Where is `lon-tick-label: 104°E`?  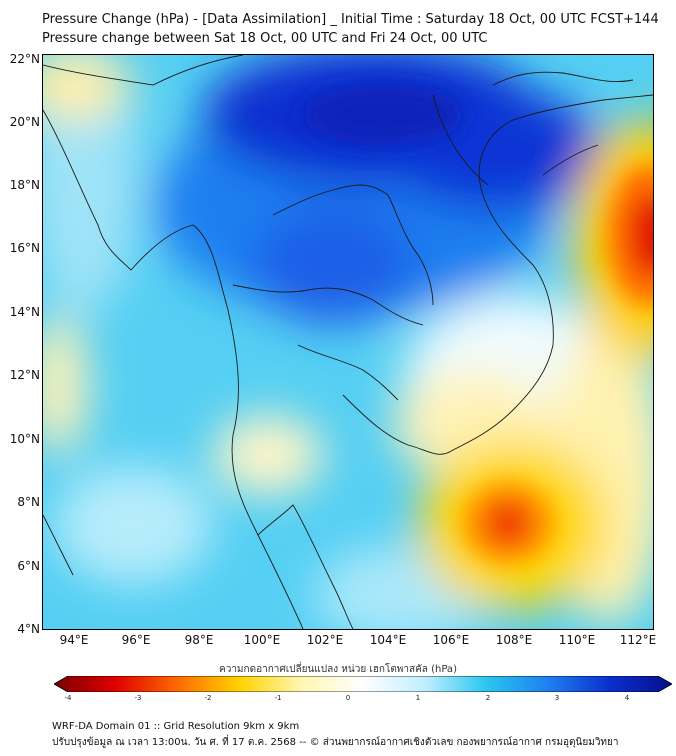
lon-tick-label: 104°E is located at coordinates (388, 640).